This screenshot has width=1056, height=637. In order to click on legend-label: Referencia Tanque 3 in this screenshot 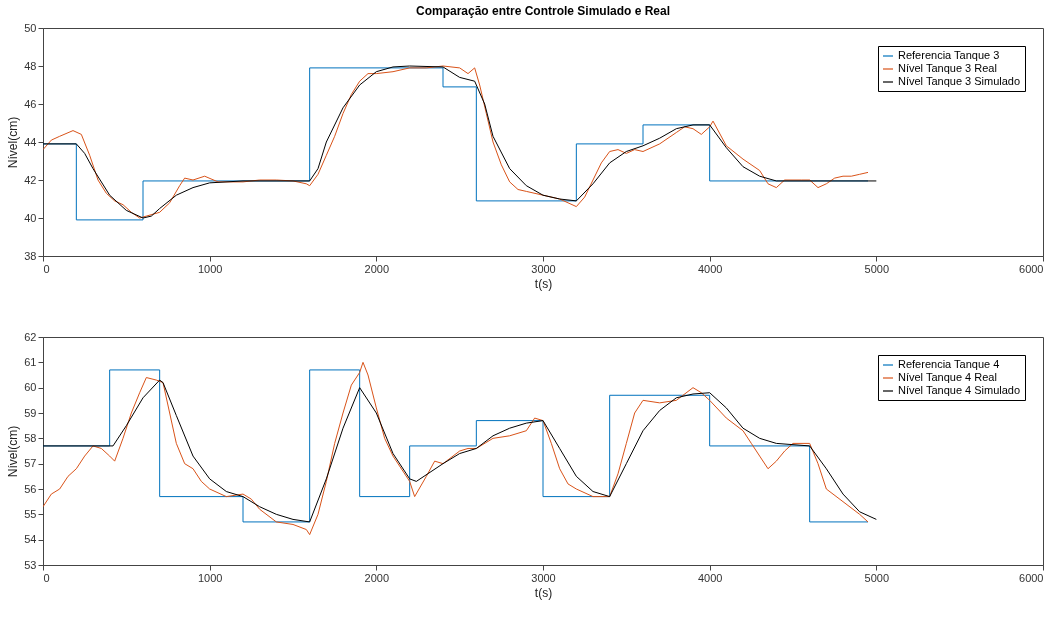, I will do `click(949, 55)`.